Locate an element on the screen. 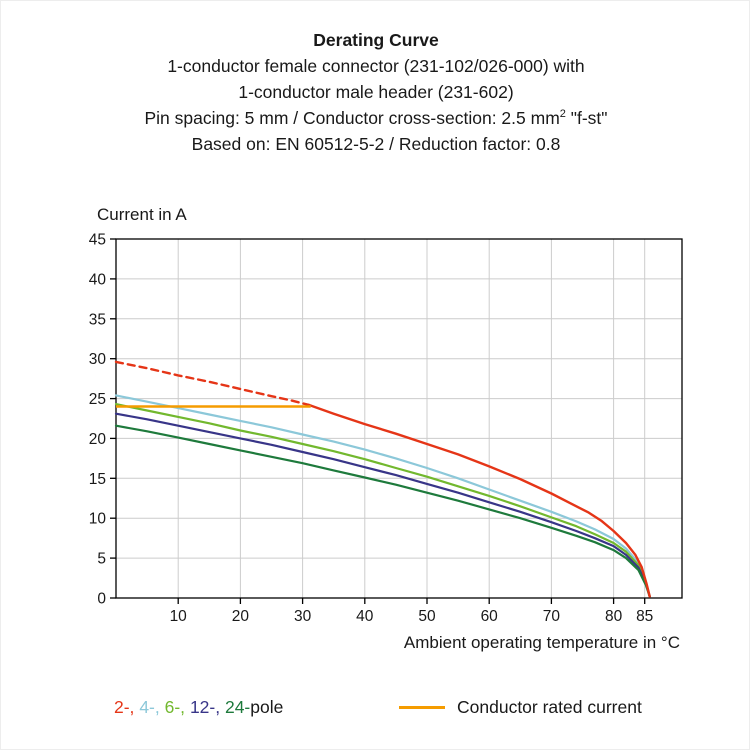 The height and width of the screenshot is (750, 750). x-tick-label: 60 is located at coordinates (490, 616).